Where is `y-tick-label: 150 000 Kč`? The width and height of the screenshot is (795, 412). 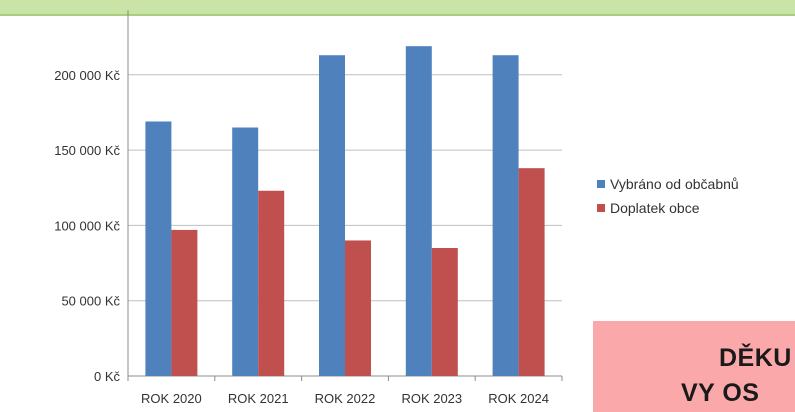
y-tick-label: 150 000 Kč is located at coordinates (87, 150).